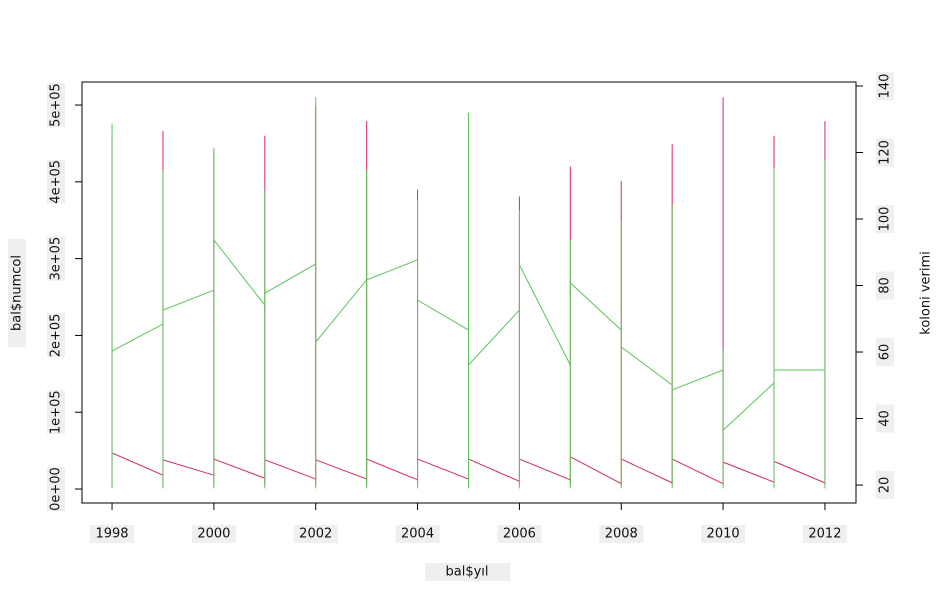 Image resolution: width=937 pixels, height=605 pixels. I want to click on y-tick-label: 2e+05, so click(56, 336).